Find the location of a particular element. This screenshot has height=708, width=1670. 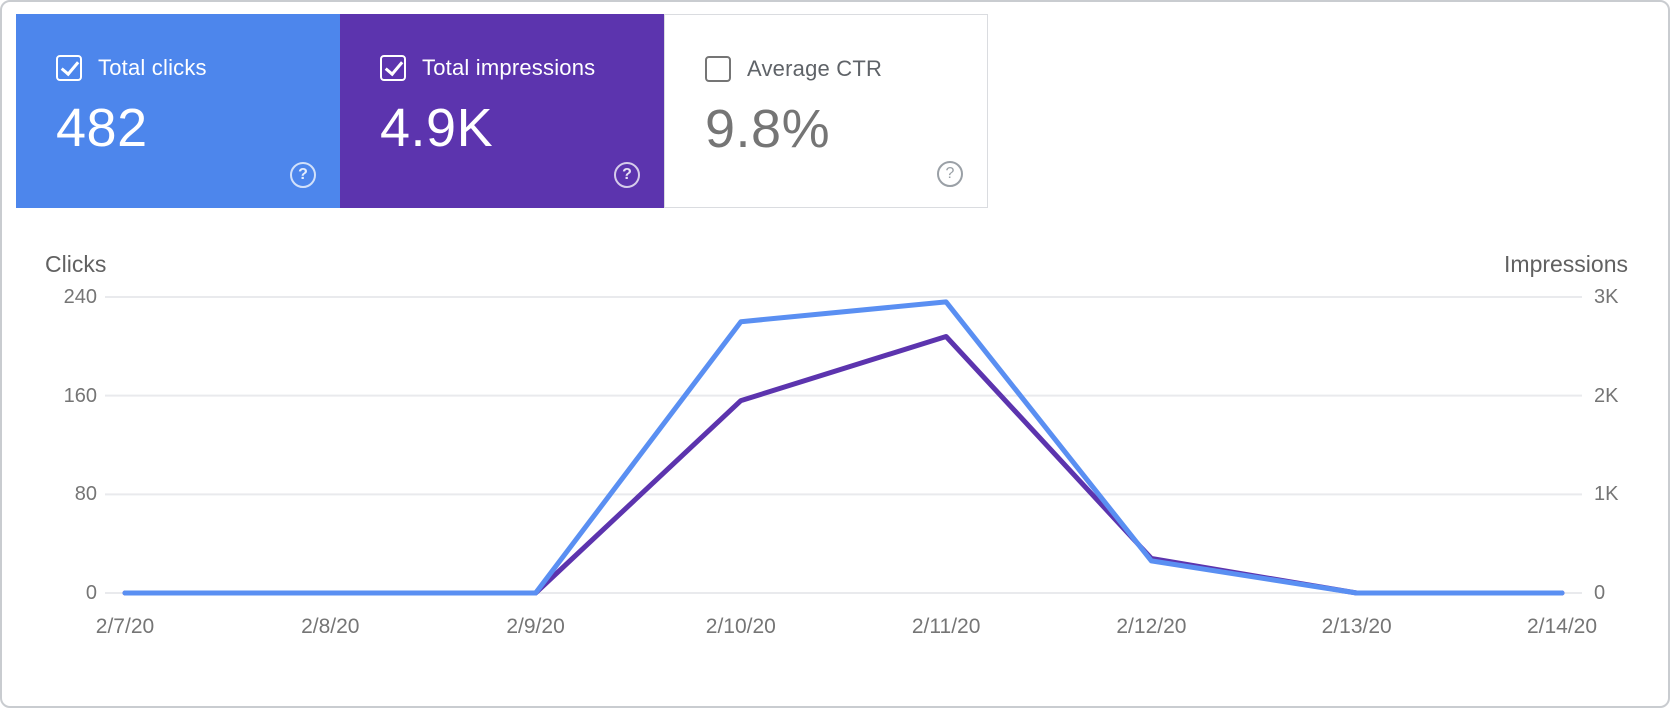

average-ctr-checkbox is located at coordinates (718, 69).